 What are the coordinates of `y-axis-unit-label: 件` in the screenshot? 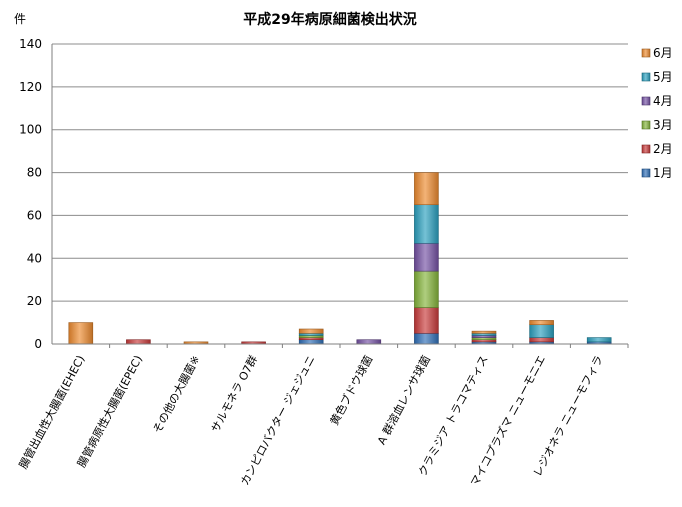 It's located at (20, 19).